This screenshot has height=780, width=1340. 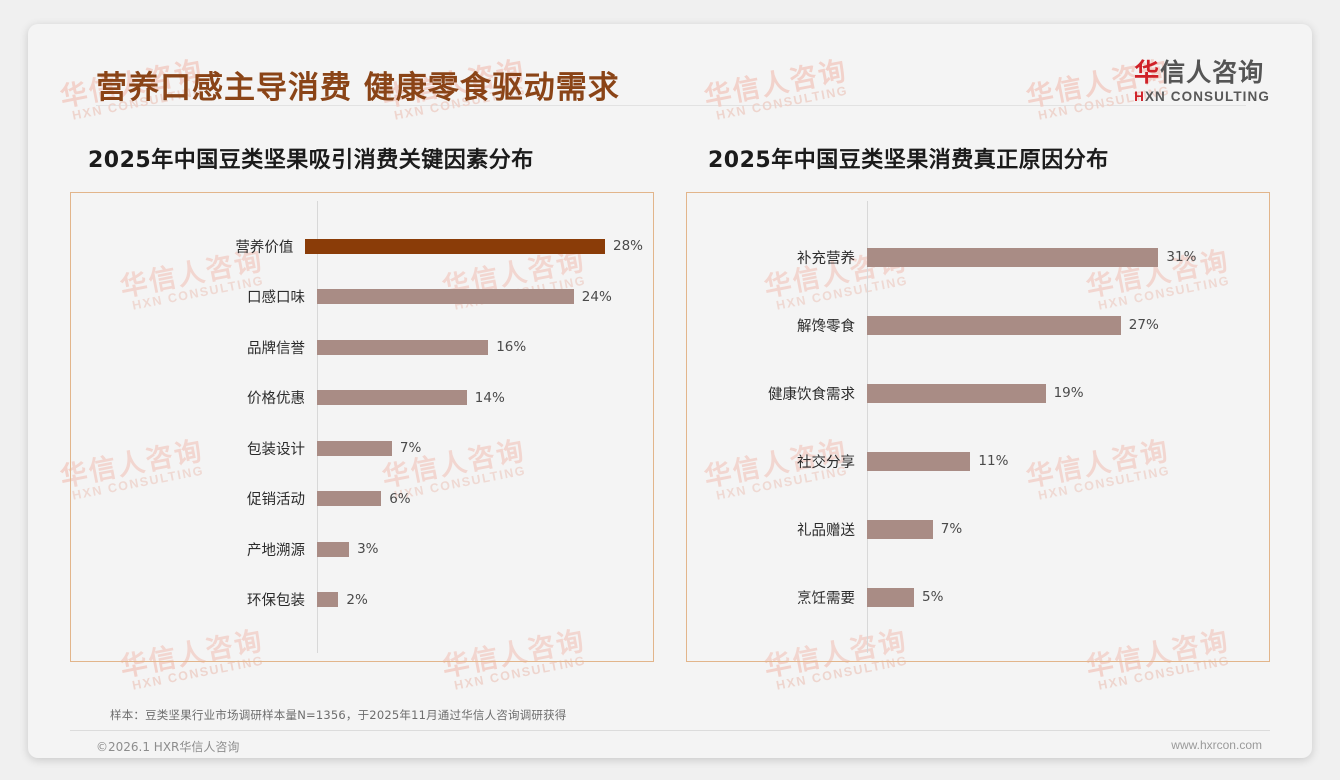 I want to click on bar-value-label: 28%, so click(x=627, y=246).